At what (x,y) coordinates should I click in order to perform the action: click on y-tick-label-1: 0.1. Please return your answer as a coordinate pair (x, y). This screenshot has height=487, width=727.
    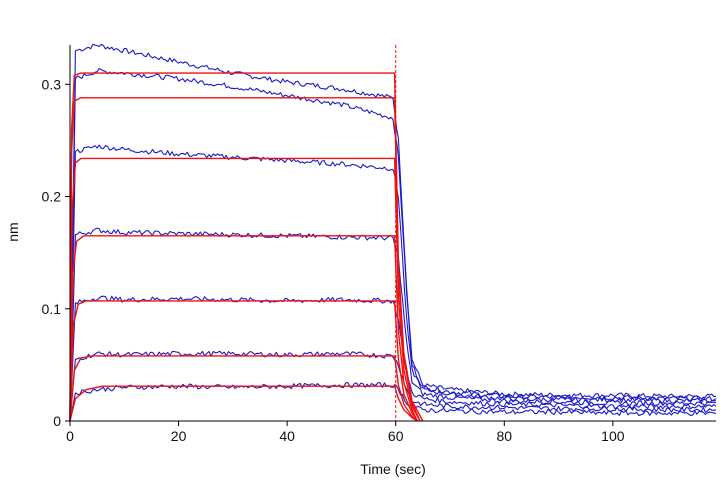
    Looking at the image, I should click on (52, 309).